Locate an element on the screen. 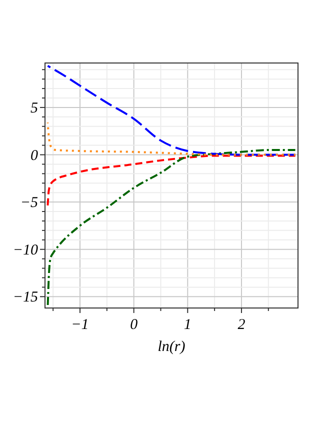 The image size is (332, 430). y-tick-label: −15 is located at coordinates (25, 298).